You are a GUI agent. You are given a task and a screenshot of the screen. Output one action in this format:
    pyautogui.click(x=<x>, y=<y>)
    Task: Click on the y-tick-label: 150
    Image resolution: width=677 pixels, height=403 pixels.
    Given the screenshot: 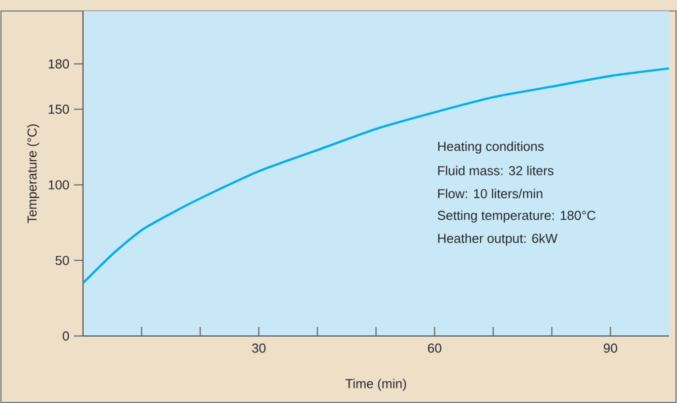 What is the action you would take?
    pyautogui.click(x=58, y=109)
    